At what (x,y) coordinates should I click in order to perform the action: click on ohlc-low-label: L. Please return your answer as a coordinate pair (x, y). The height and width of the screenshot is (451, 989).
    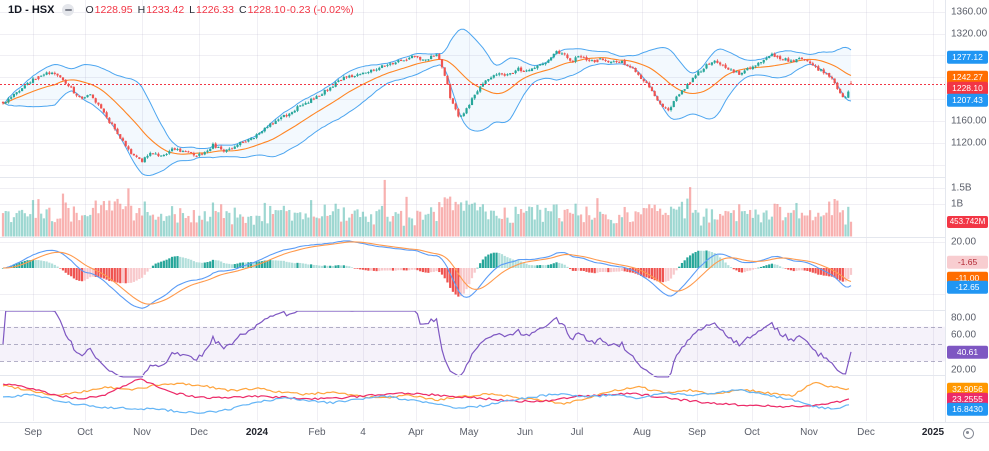
    Looking at the image, I should click on (192, 10).